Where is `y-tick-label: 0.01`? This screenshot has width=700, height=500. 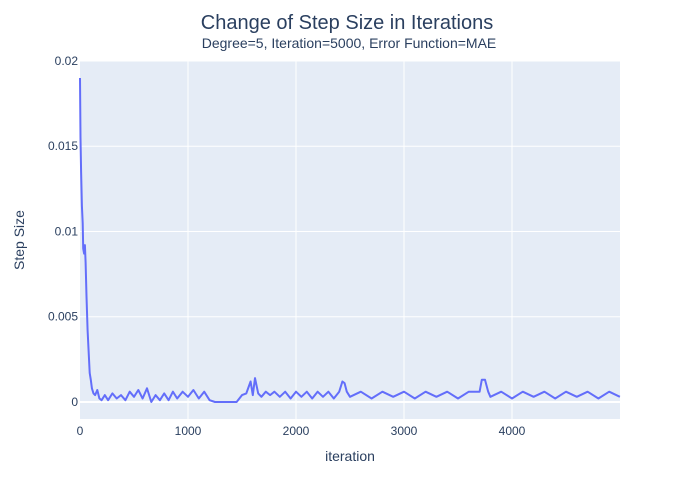
y-tick-label: 0.01 is located at coordinates (67, 231).